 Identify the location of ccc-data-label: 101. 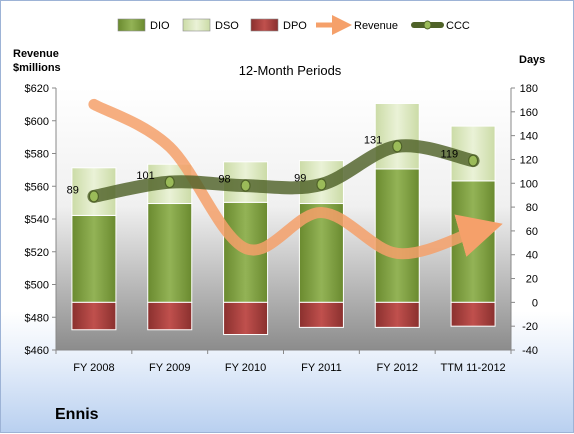
(145, 176).